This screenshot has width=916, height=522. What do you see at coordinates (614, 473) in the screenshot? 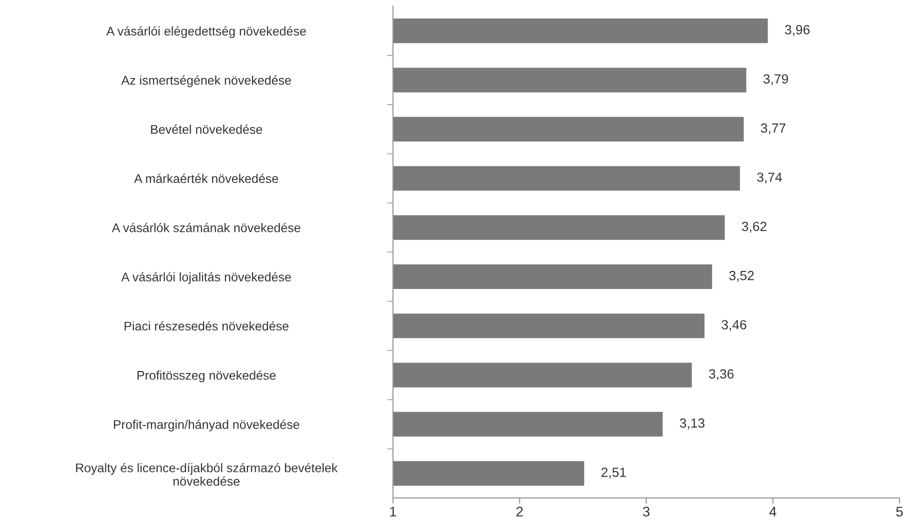
I see `data-label: 2,51` at bounding box center [614, 473].